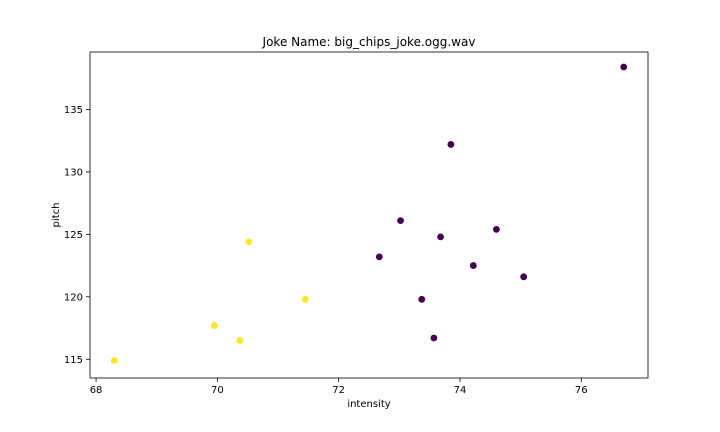  I want to click on y-tick-label: 130, so click(73, 172).